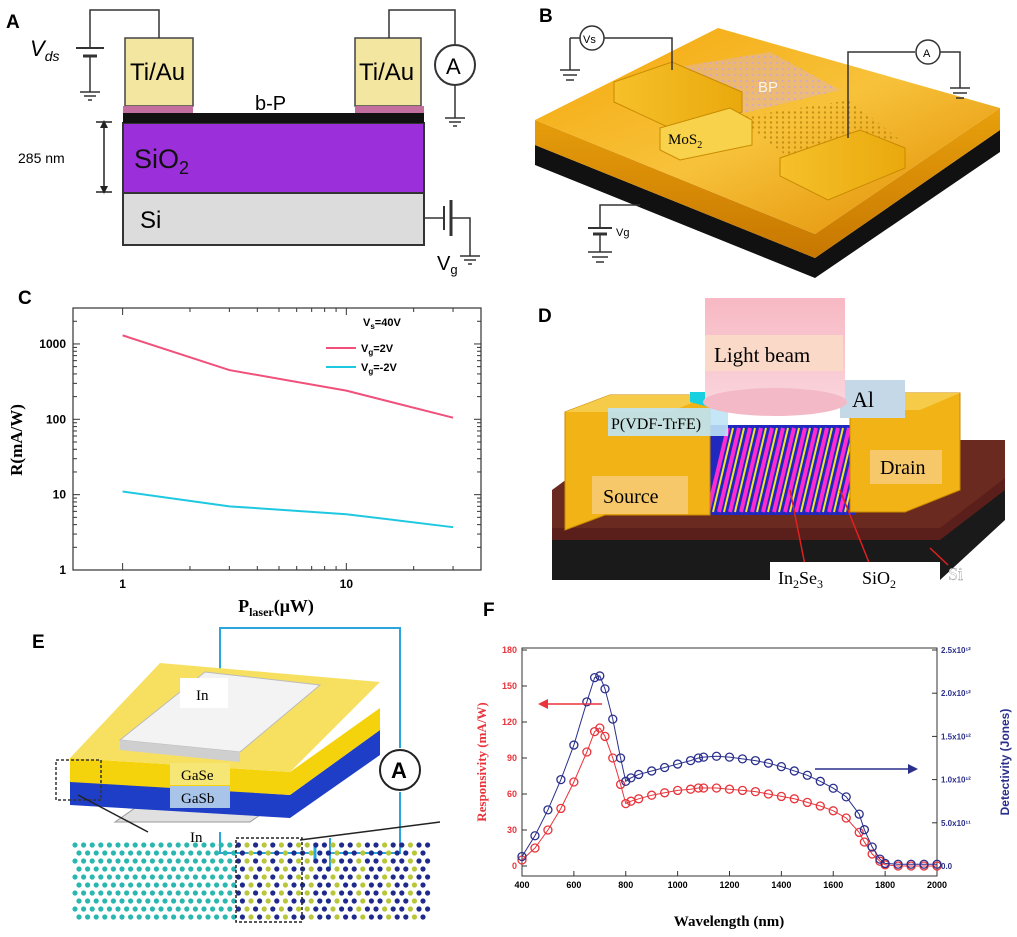 The height and width of the screenshot is (937, 1017). Describe the element at coordinates (196, 838) in the screenshot. I see `bottom-in-label: In` at that location.